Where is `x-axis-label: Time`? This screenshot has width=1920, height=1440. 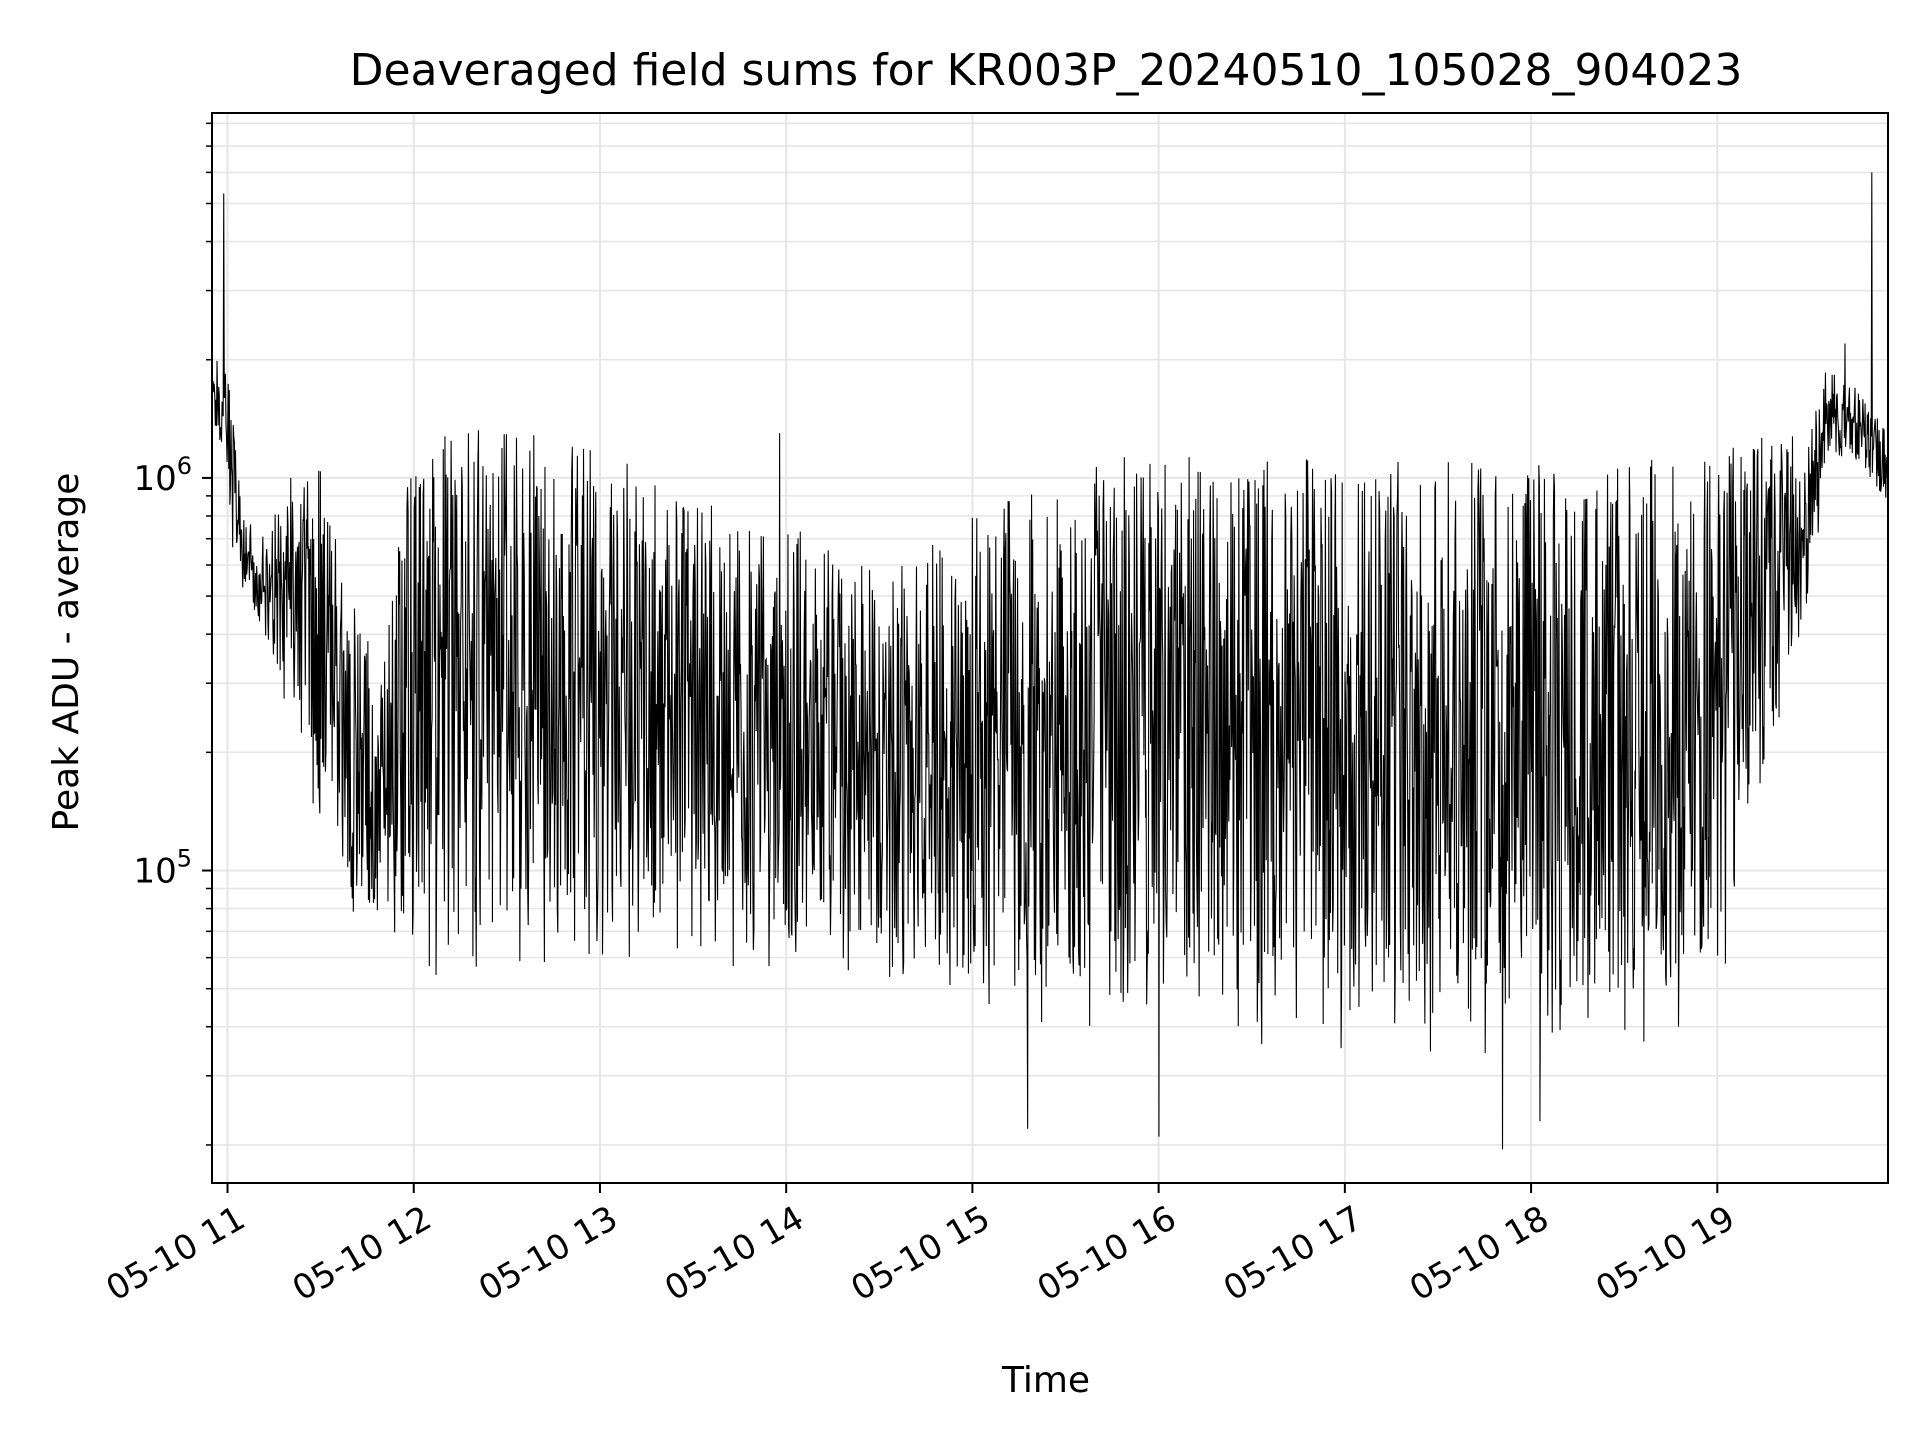 x-axis-label: Time is located at coordinates (1045, 1380).